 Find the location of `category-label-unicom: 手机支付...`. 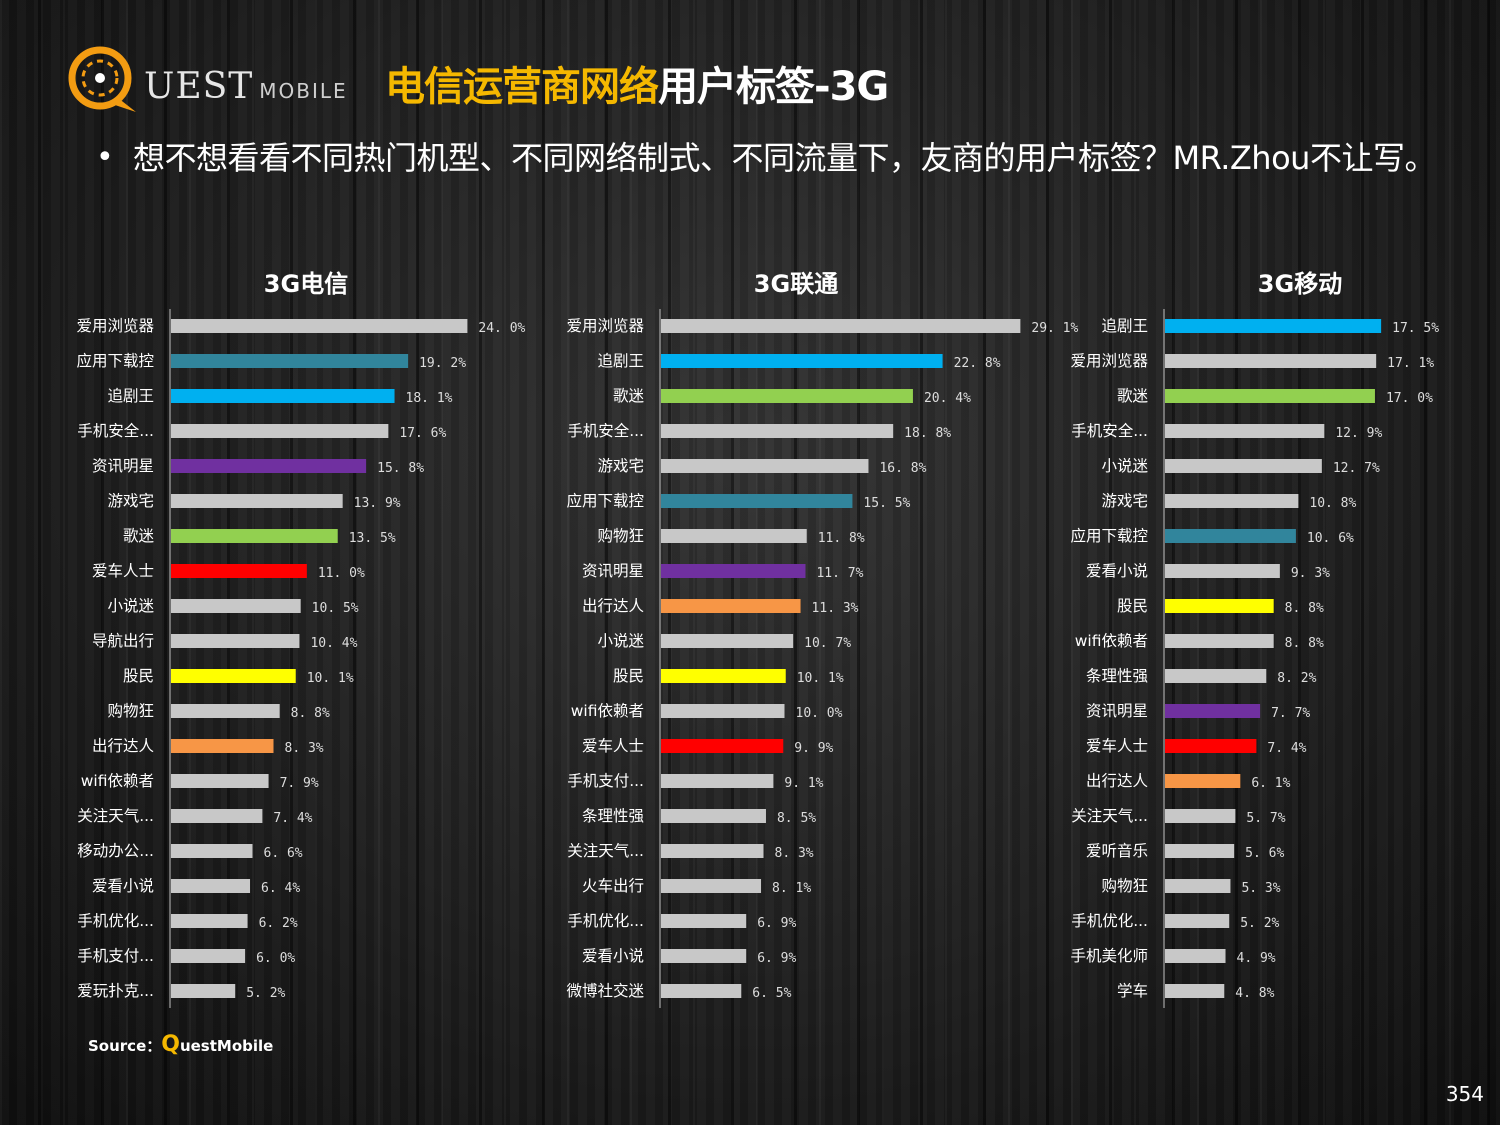

category-label-unicom: 手机支付... is located at coordinates (605, 781).